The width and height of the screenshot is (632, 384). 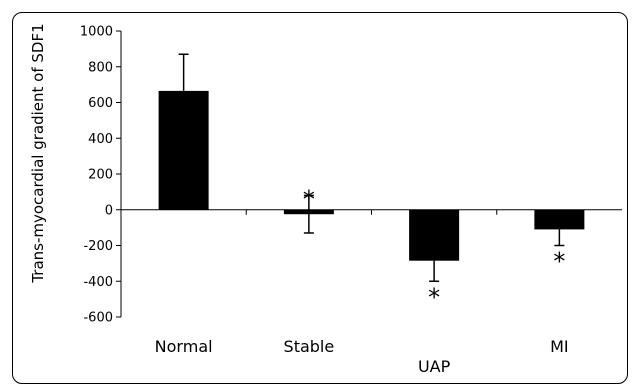 What do you see at coordinates (38, 153) in the screenshot?
I see `y-axis-label: Trans-myocardial gradient of SDF1` at bounding box center [38, 153].